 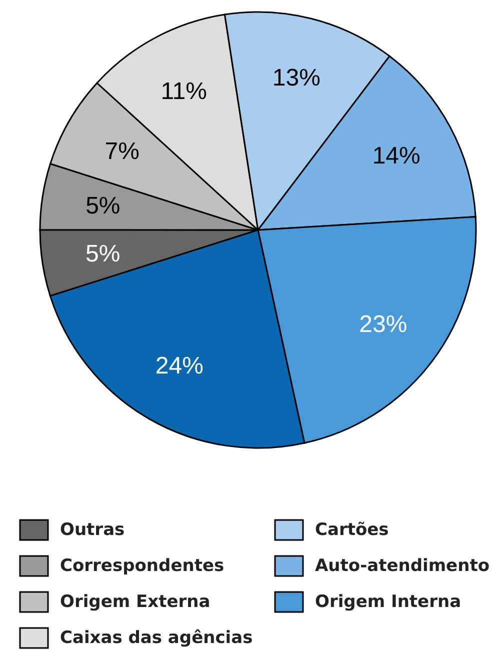 What do you see at coordinates (179, 366) in the screenshot?
I see `data-label: 24%` at bounding box center [179, 366].